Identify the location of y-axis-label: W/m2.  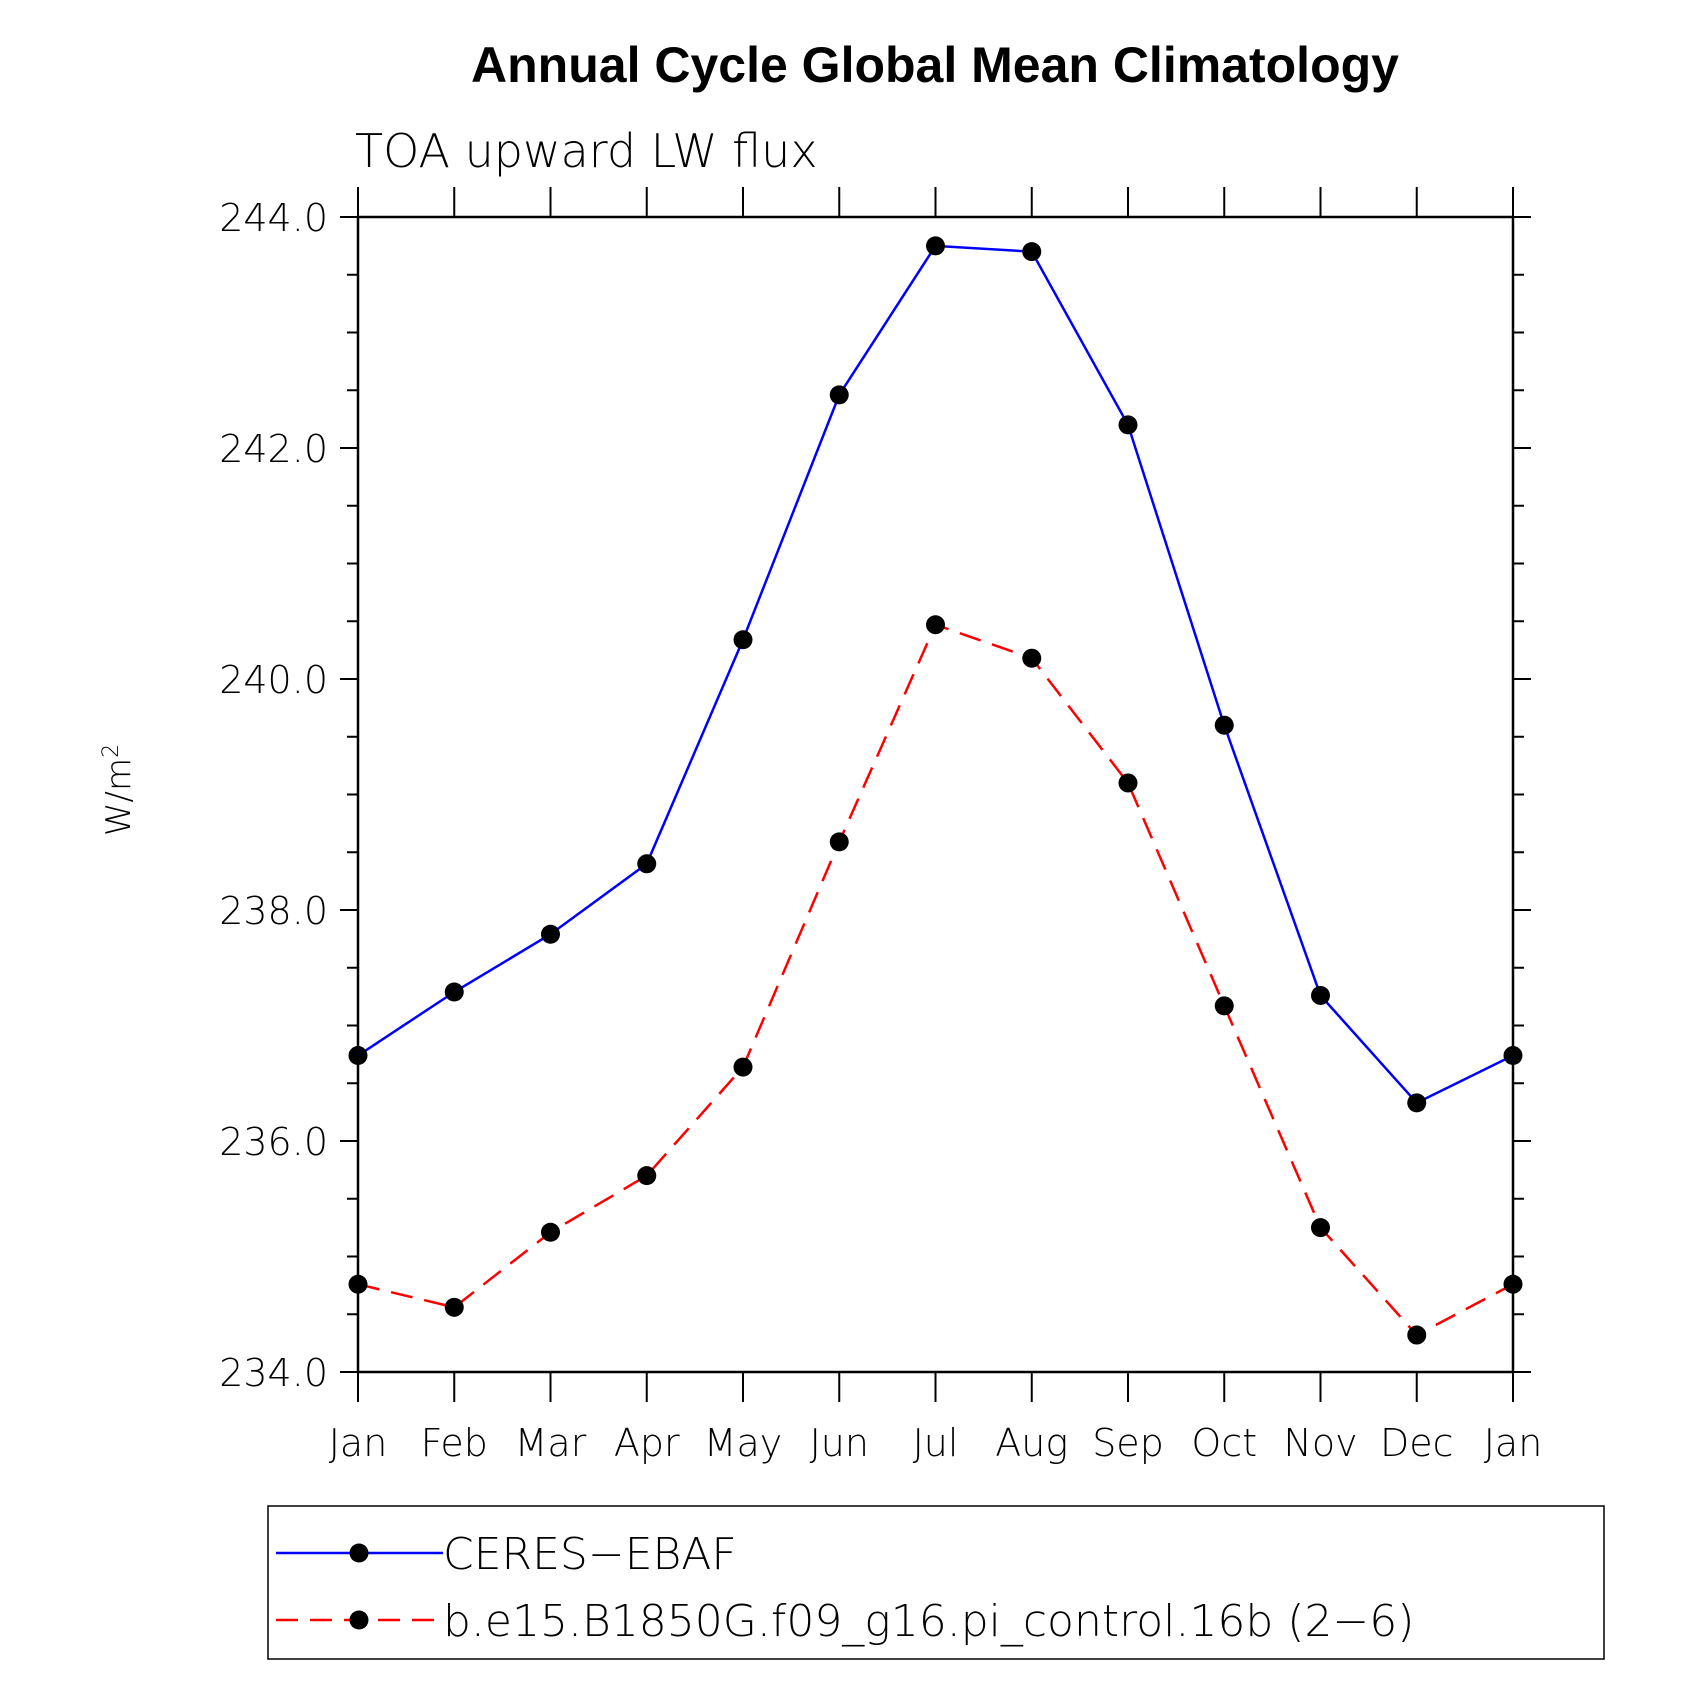
(119, 790).